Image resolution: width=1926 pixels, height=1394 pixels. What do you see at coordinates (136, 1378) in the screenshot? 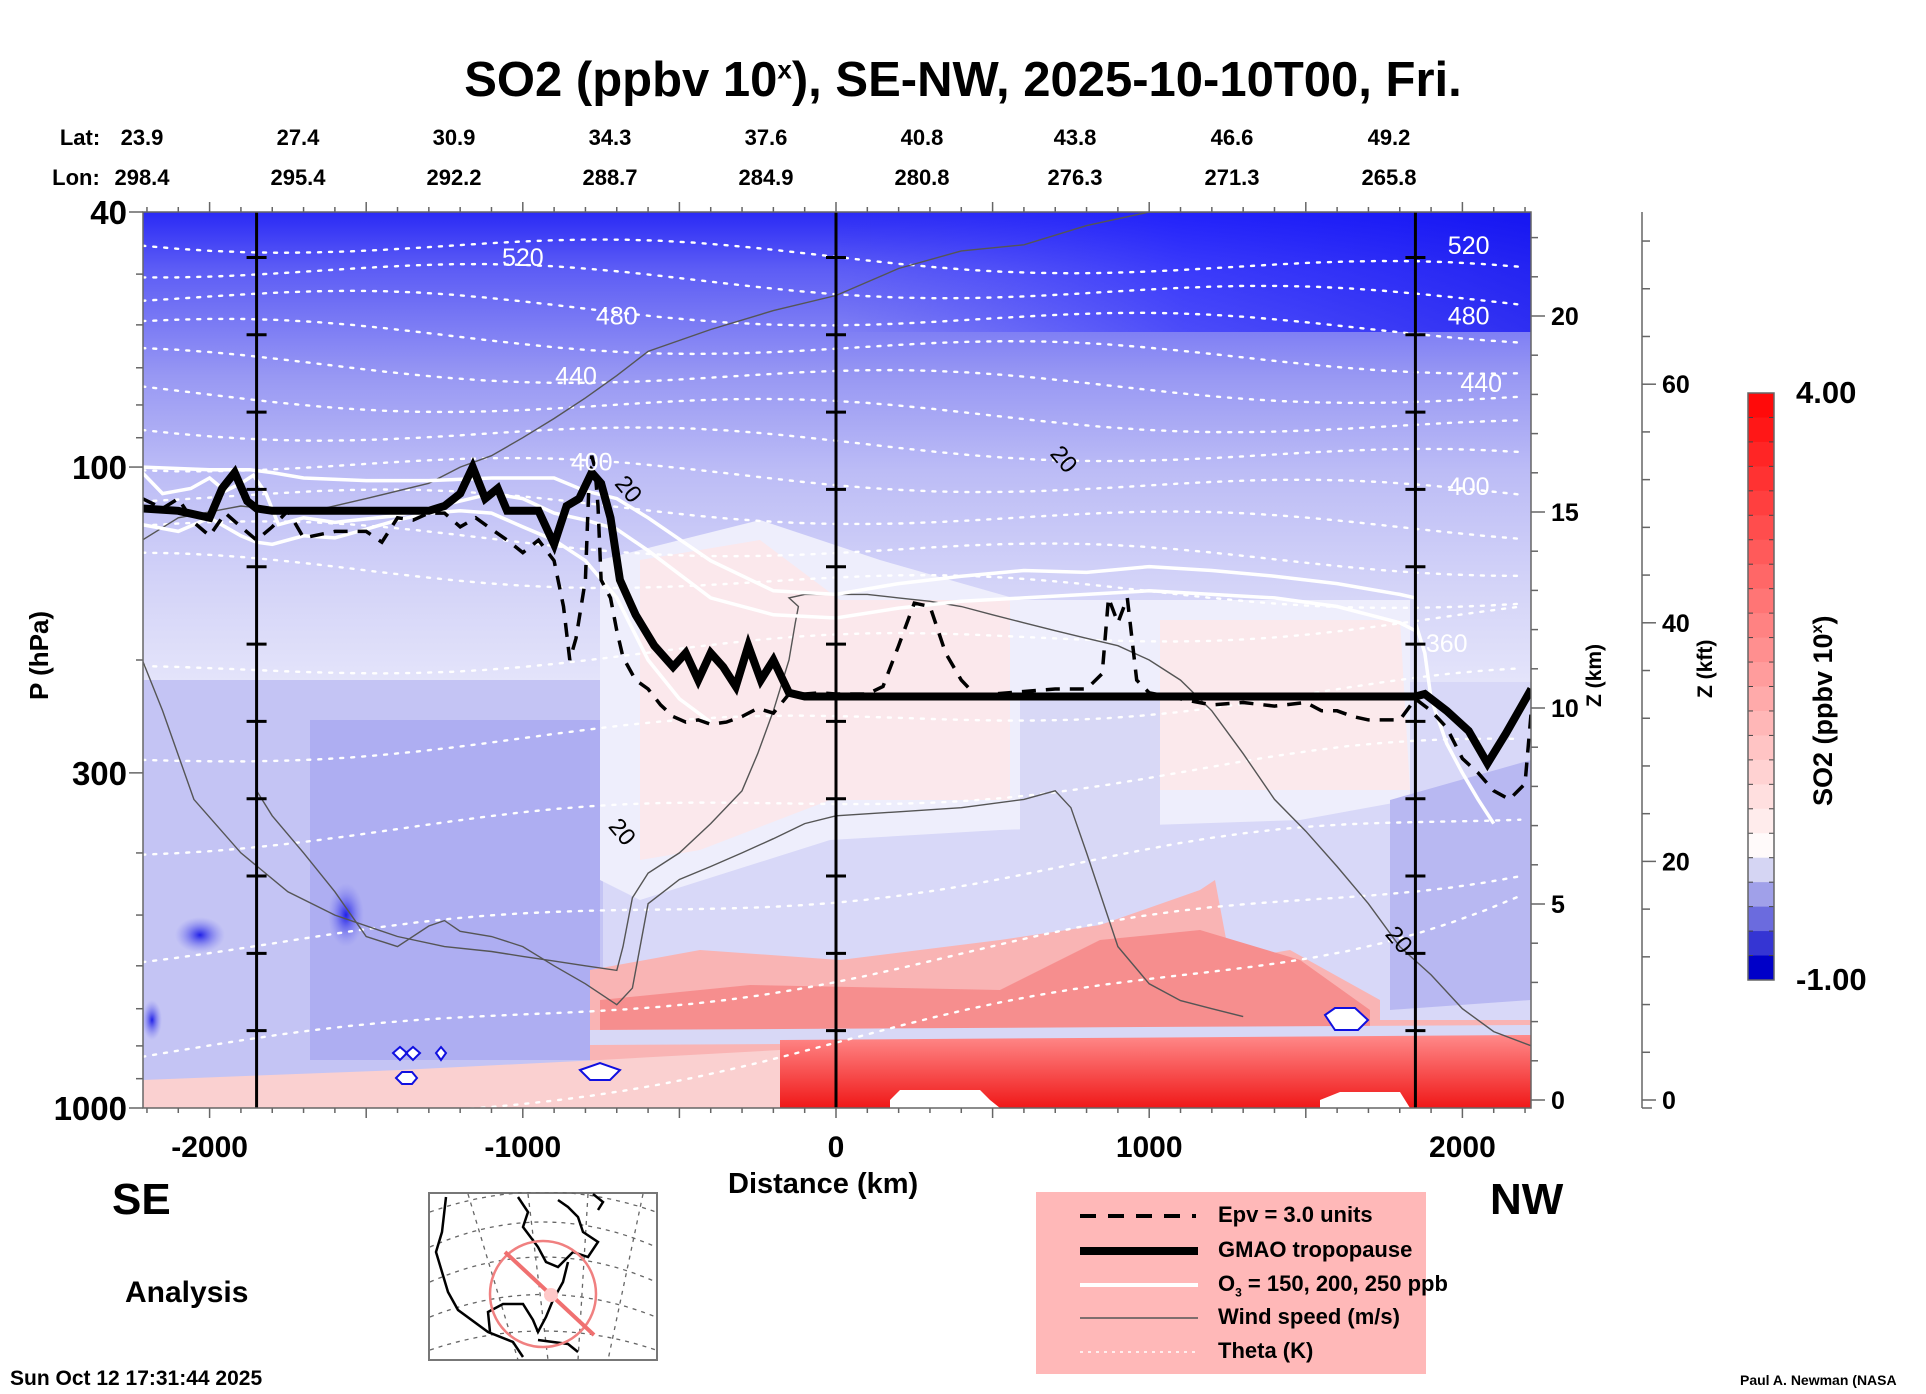
I see `timestamp: Sun Oct 12 17:31:44 2025` at bounding box center [136, 1378].